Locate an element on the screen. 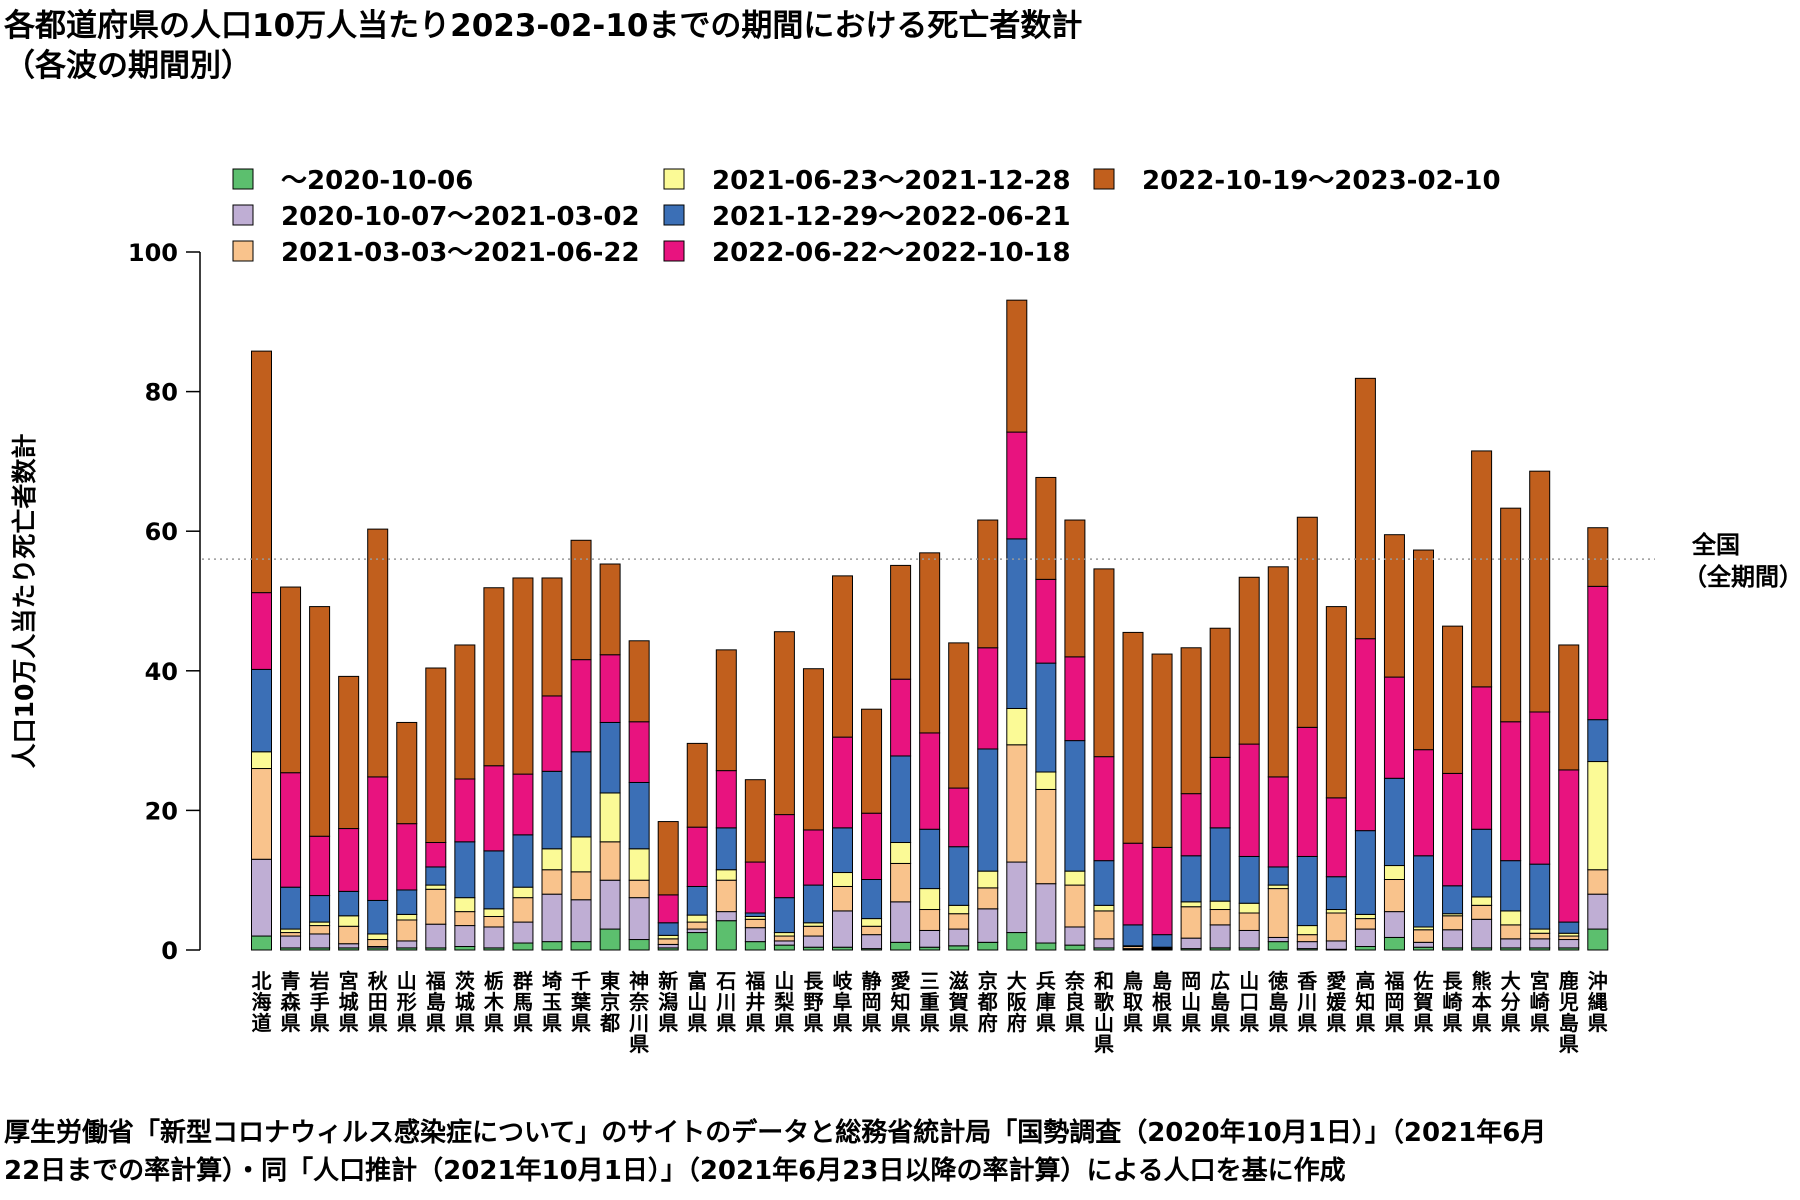  legend-label: 2020-10-07～2021-03-02 is located at coordinates (460, 217).